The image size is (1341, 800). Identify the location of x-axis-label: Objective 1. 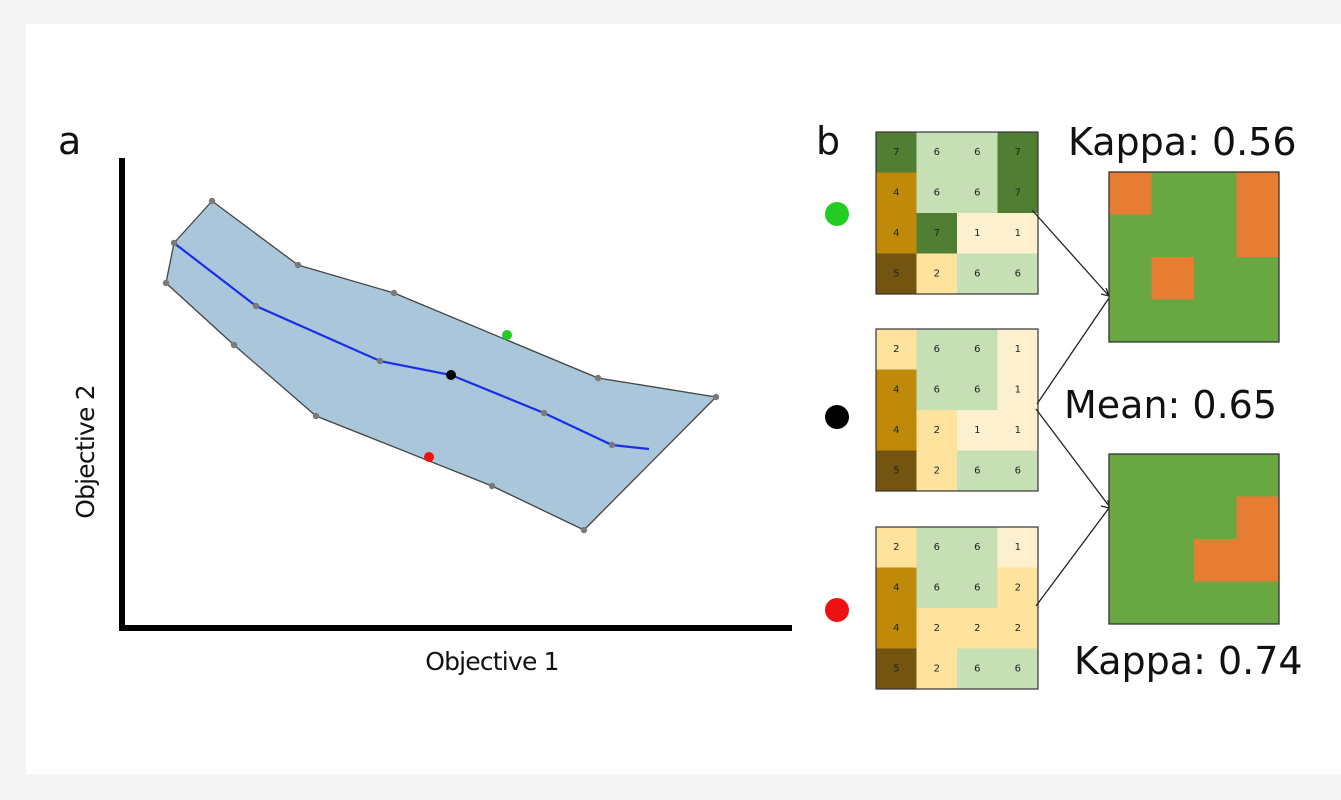
(492, 661).